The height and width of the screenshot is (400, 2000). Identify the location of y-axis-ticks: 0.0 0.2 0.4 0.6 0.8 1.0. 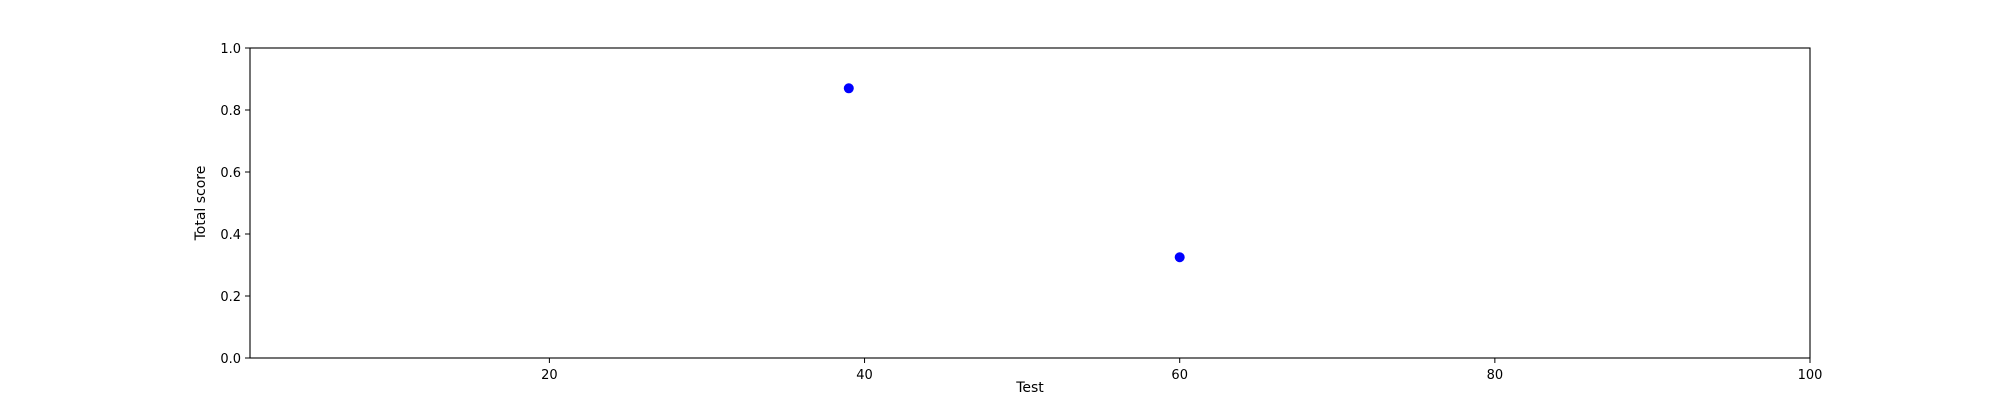
(235, 204).